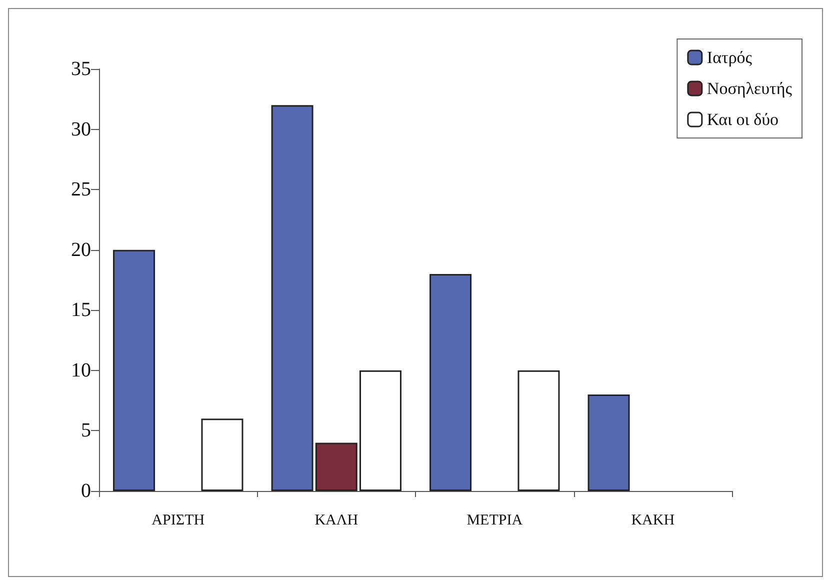 This screenshot has width=831, height=585. Describe the element at coordinates (729, 57) in the screenshot. I see `legend-label: Ιατρός` at that location.